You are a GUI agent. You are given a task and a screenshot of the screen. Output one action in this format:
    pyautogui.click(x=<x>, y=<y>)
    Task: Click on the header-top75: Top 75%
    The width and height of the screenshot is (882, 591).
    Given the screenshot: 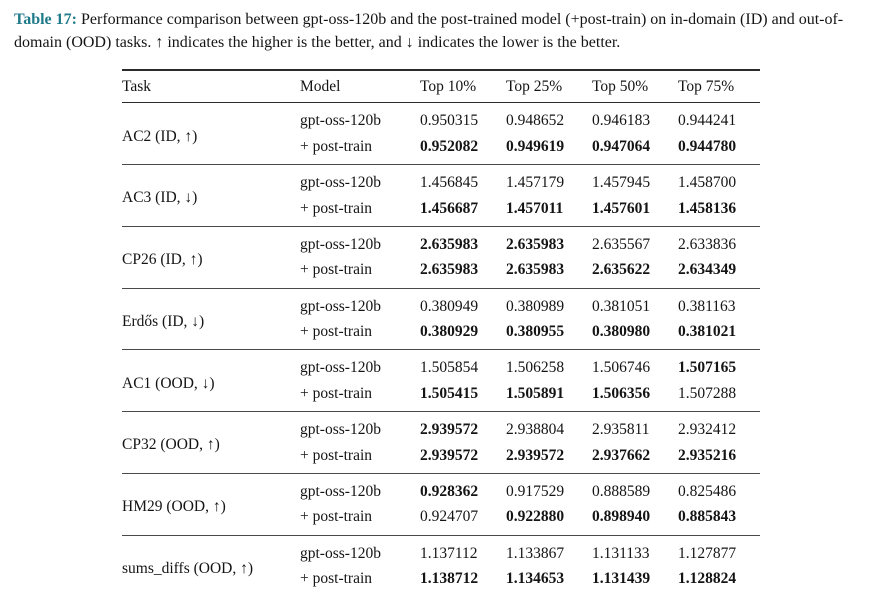 What is the action you would take?
    pyautogui.click(x=719, y=86)
    